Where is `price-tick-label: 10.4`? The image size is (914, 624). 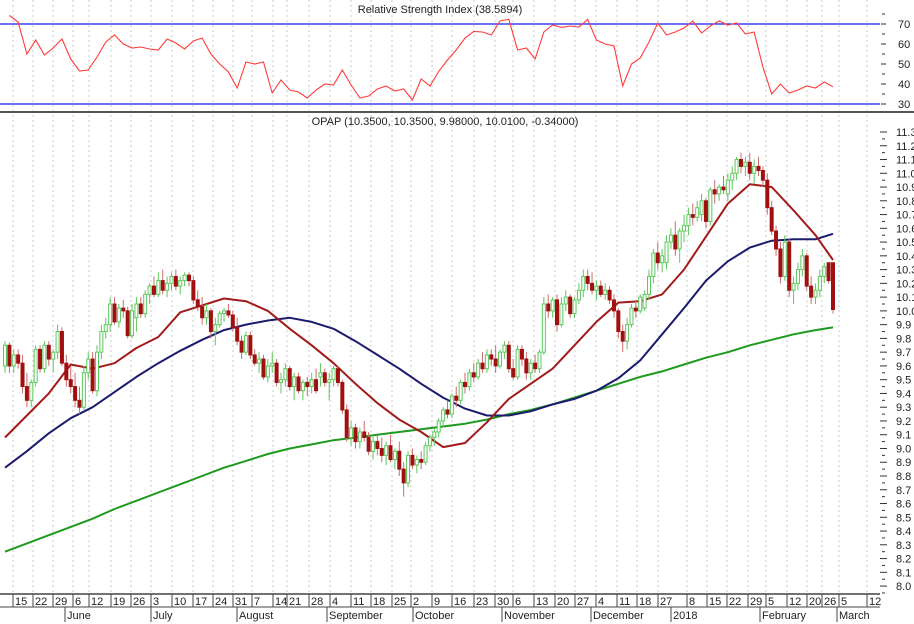 price-tick-label: 10.4 is located at coordinates (905, 257).